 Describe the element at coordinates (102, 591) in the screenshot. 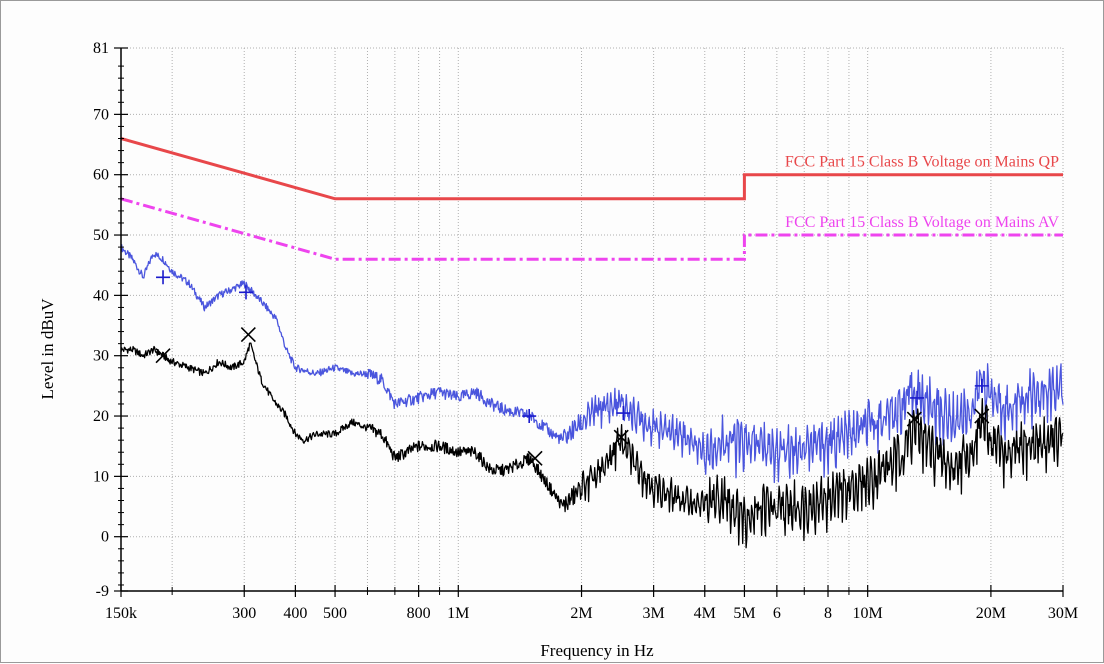

I see `y-tick-label: -9` at that location.